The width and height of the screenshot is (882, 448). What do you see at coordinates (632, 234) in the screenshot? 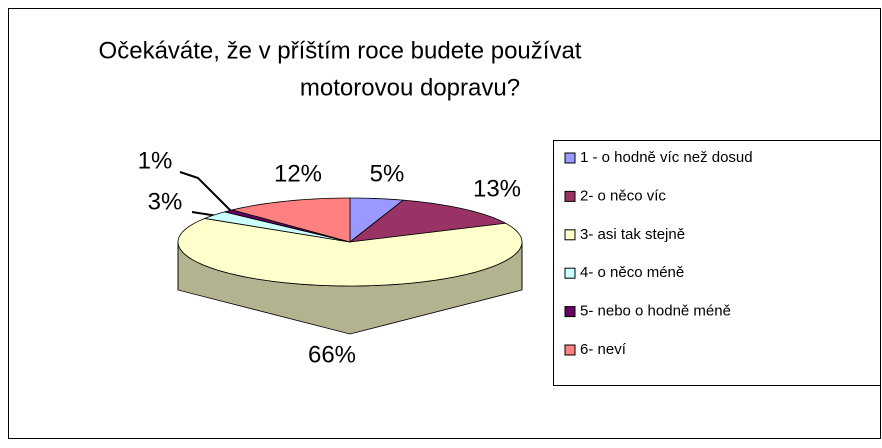
I see `legend-label: 3- asi tak stejně` at bounding box center [632, 234].